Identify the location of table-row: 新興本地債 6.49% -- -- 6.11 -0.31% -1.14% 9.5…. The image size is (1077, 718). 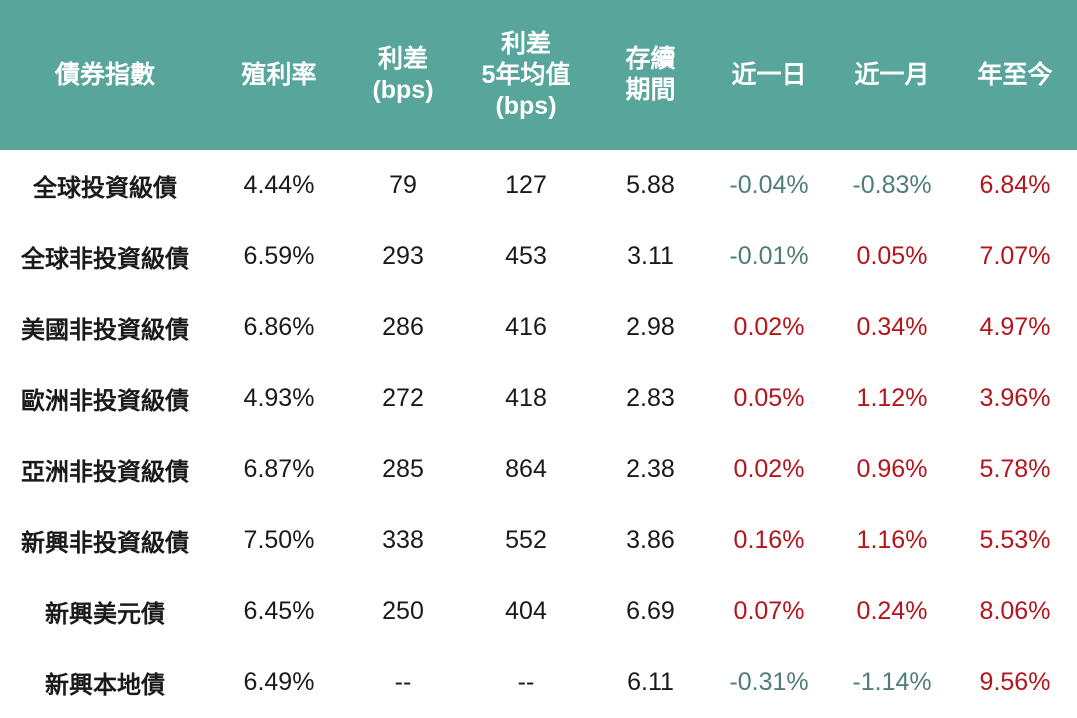
(538, 682).